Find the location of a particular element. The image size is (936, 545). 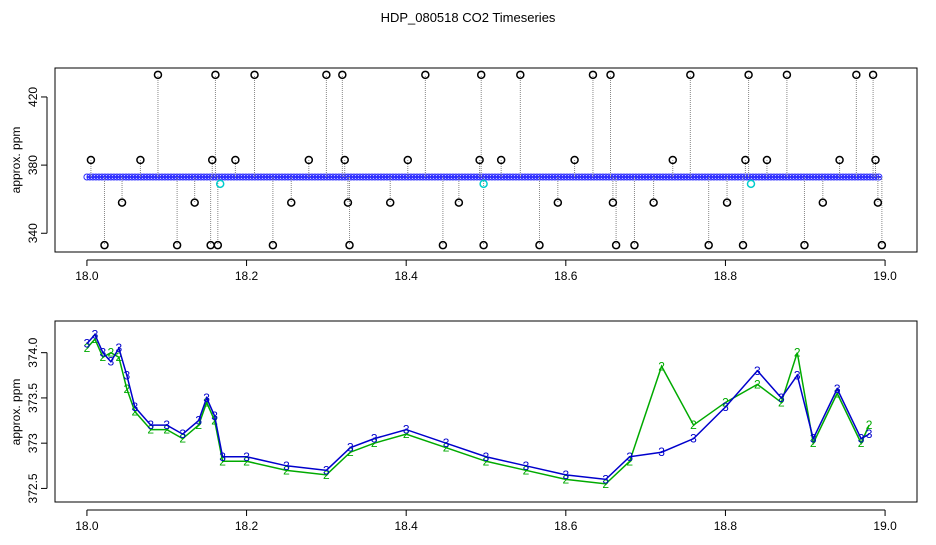

bottom-y-axis-label: approx. ppm is located at coordinates (16, 412).